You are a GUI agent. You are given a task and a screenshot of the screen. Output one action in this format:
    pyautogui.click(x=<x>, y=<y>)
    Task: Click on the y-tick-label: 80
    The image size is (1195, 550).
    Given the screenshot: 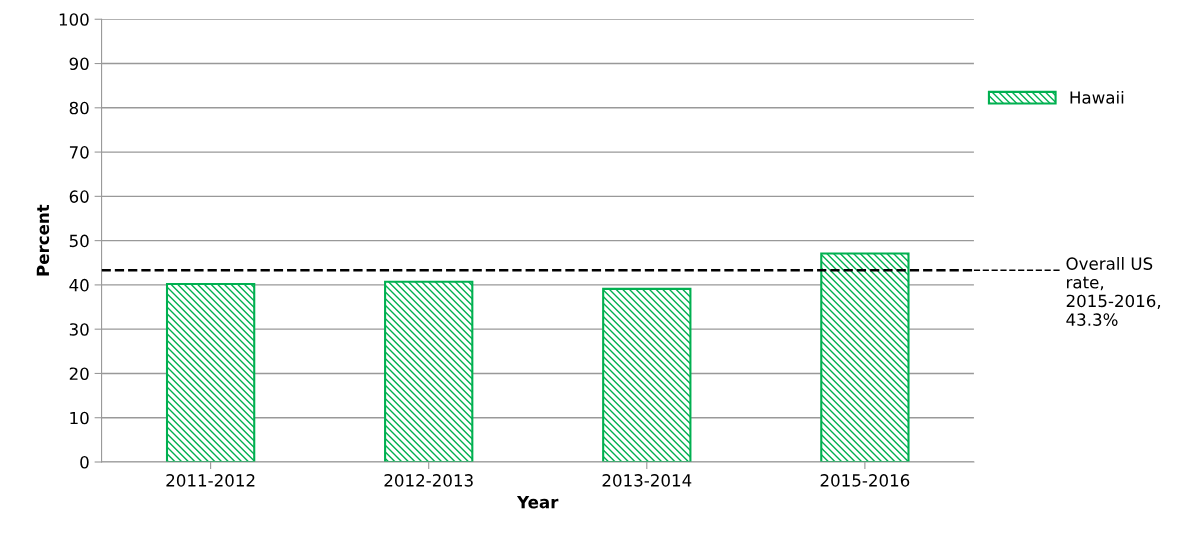 What is the action you would take?
    pyautogui.click(x=79, y=108)
    